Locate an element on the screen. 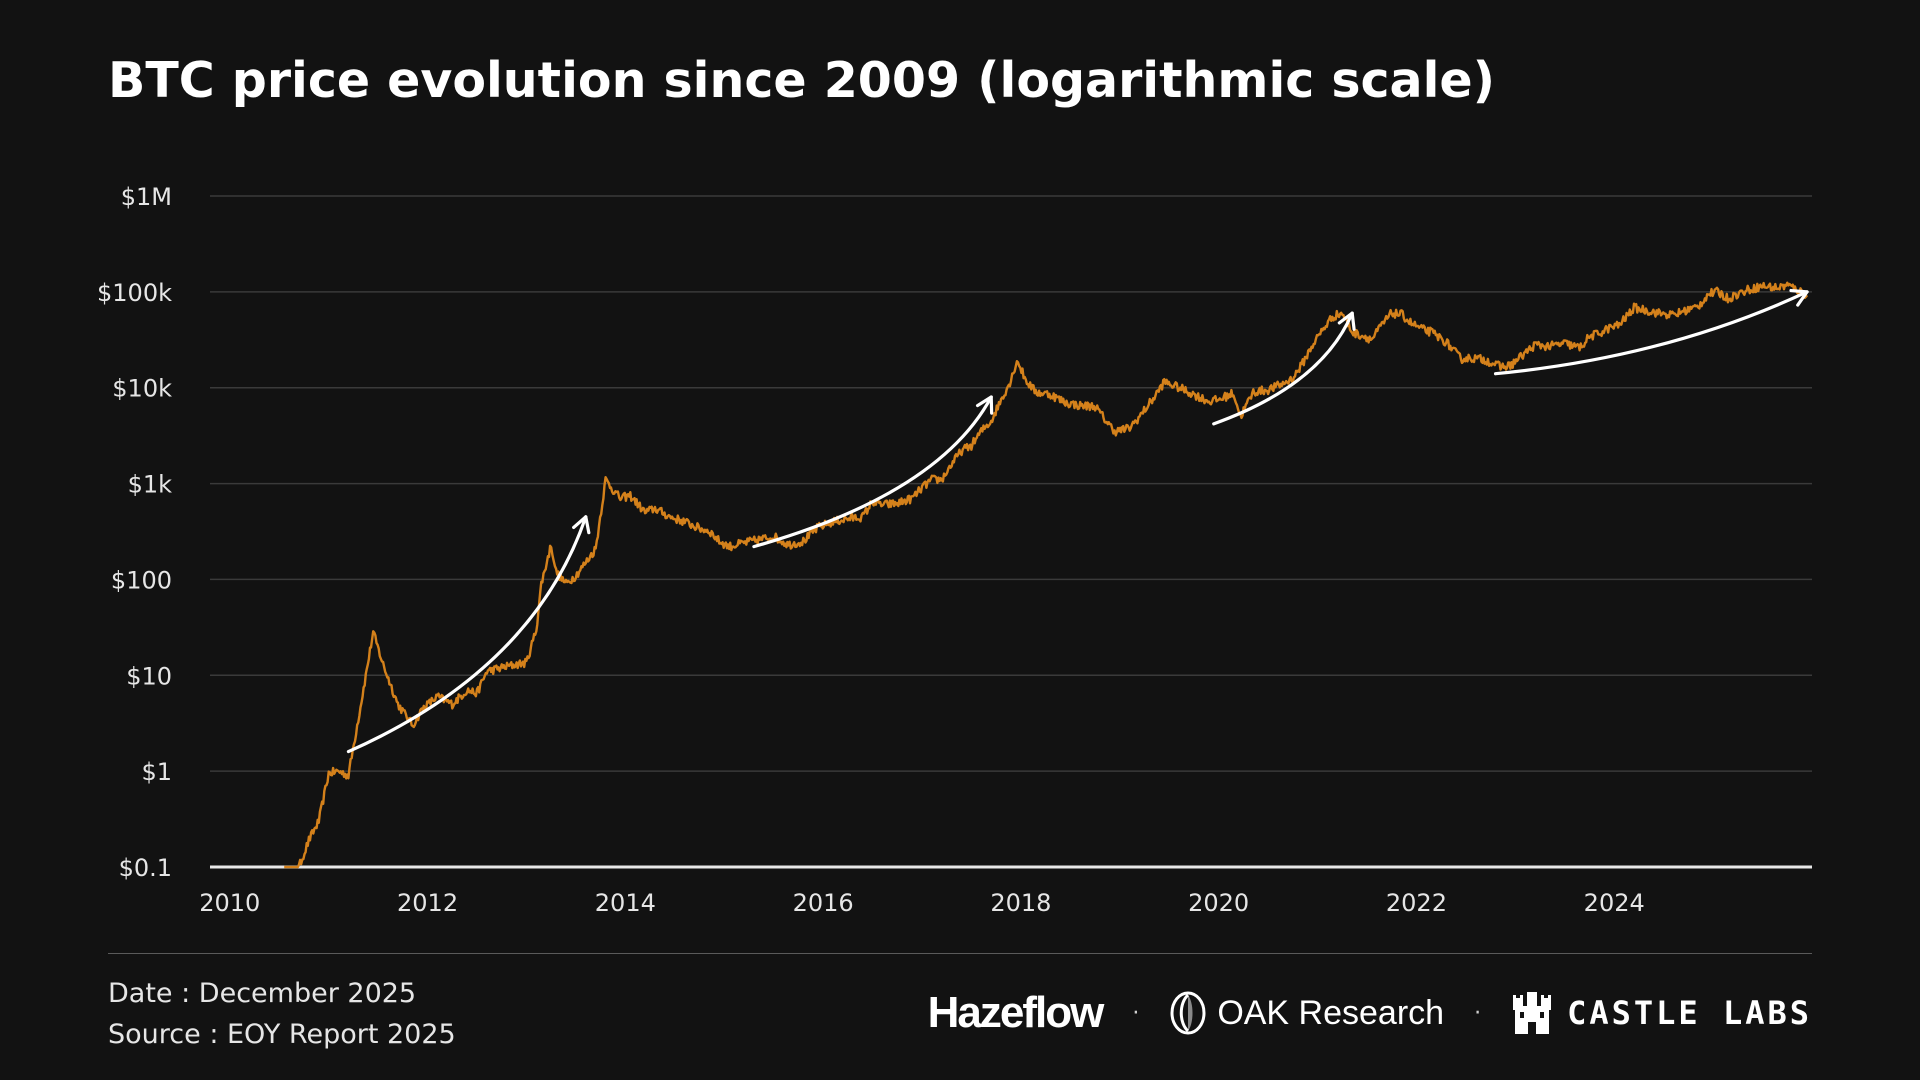 This screenshot has width=1920, height=1080. y-tick-label: $1 is located at coordinates (156, 772).